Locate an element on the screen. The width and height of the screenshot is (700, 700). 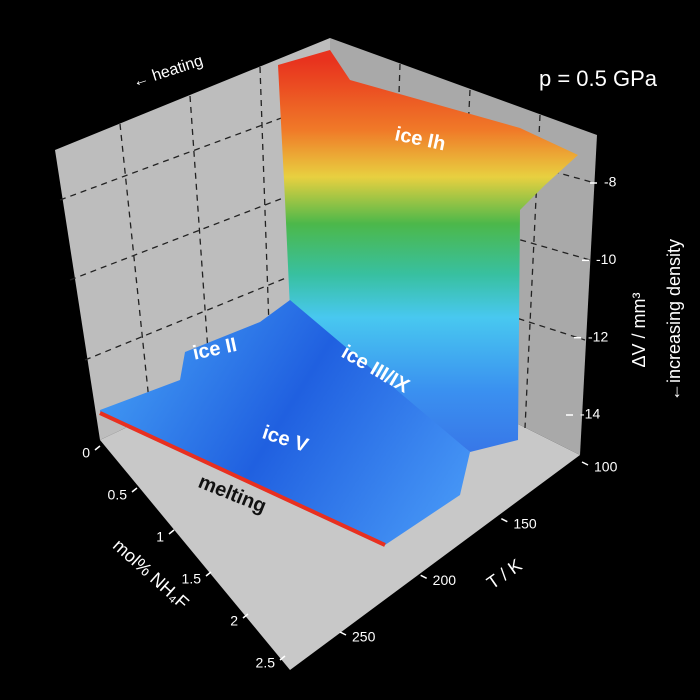
z-tick-label: -10 is located at coordinates (606, 259).